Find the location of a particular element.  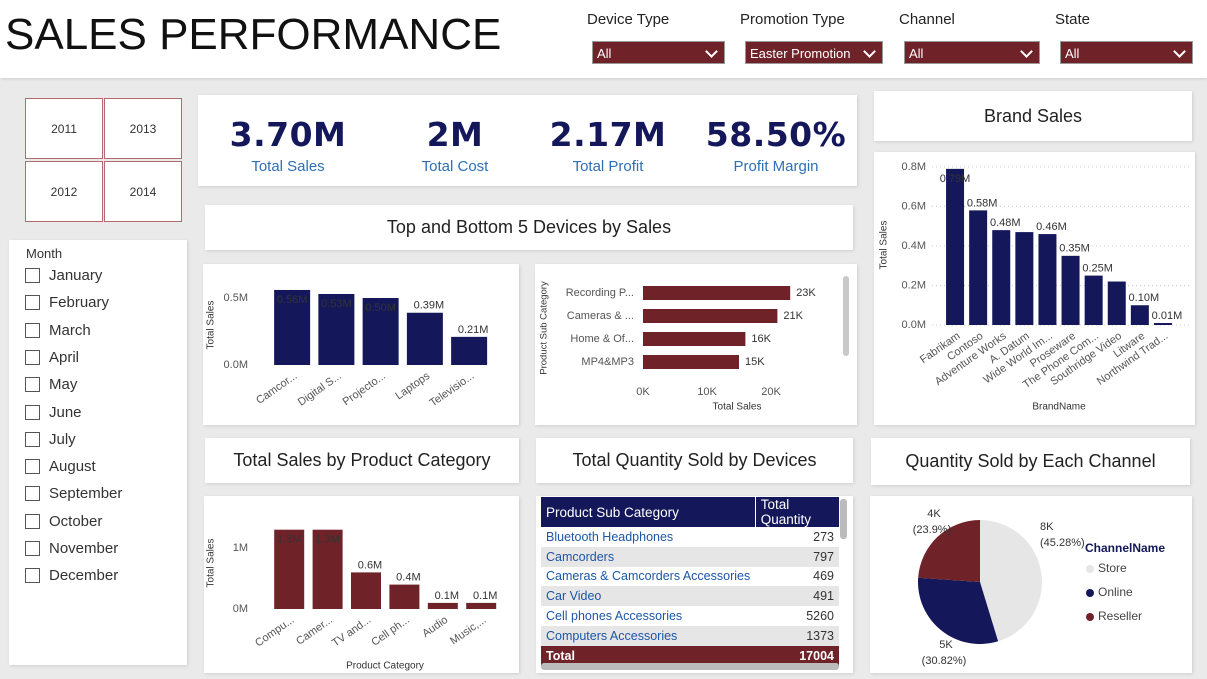

month-option: January is located at coordinates (63, 275).